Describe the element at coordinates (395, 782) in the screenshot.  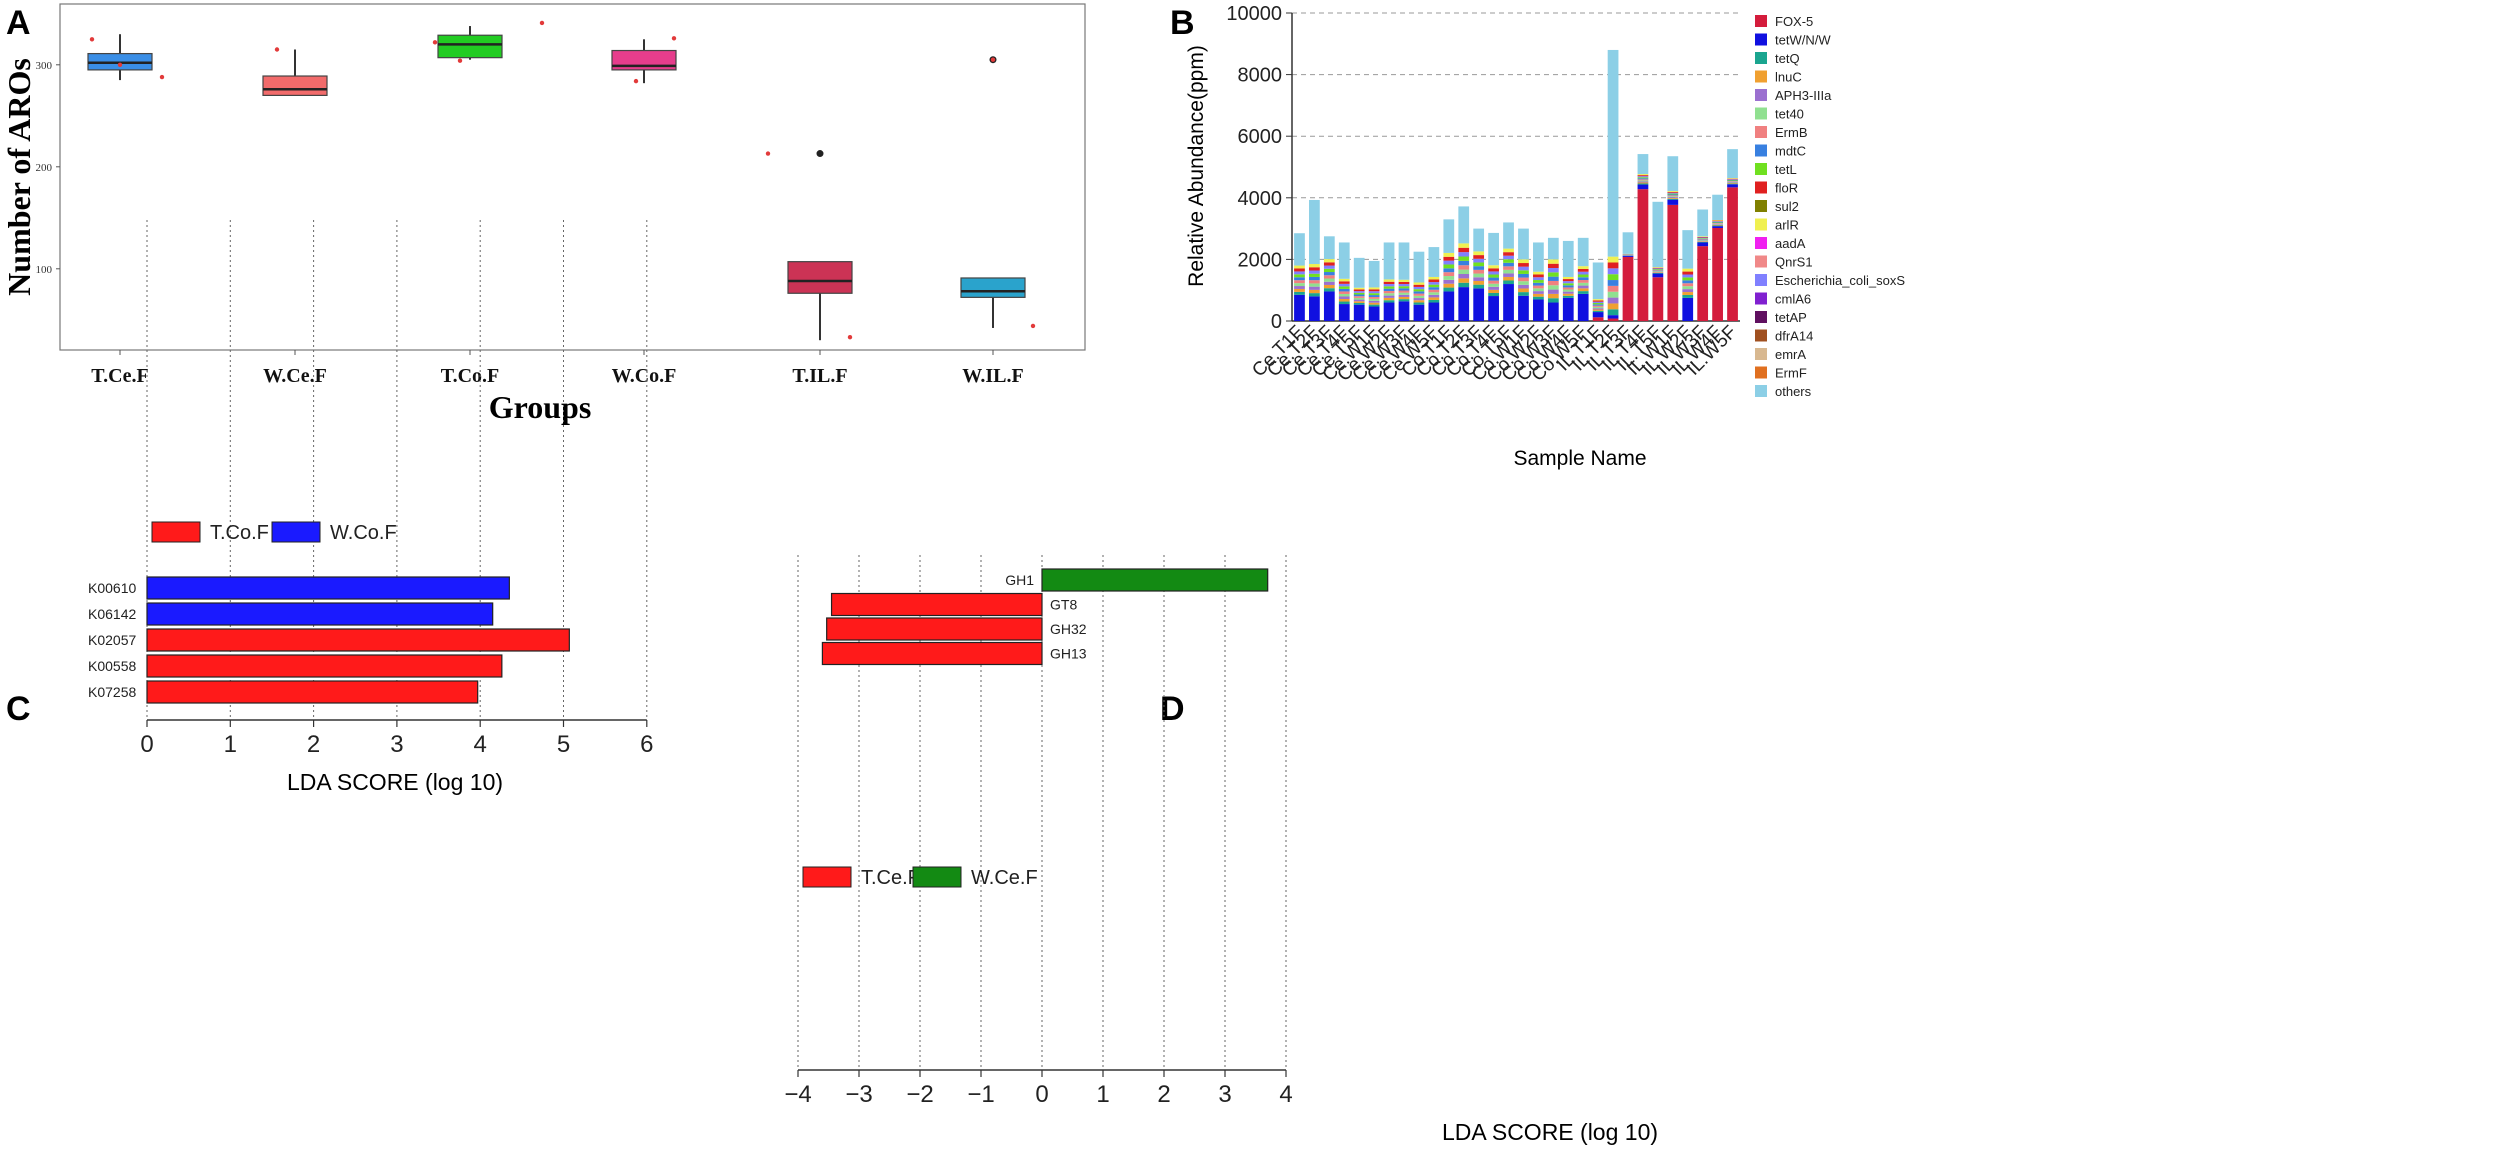
I see `panel-c-xlabel: LDA SCORE (log 10)` at that location.